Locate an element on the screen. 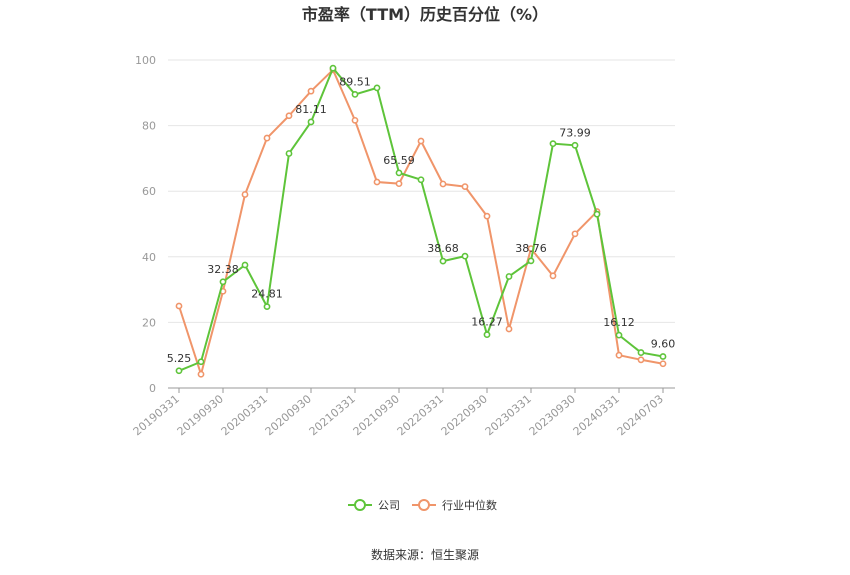 The height and width of the screenshot is (575, 850). x-tick-label: 20220331 is located at coordinates (420, 415).